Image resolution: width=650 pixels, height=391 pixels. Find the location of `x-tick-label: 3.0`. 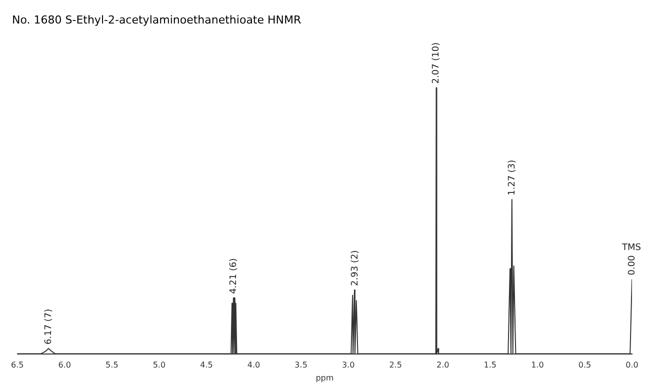

x-tick-label: 3.0 is located at coordinates (348, 365).